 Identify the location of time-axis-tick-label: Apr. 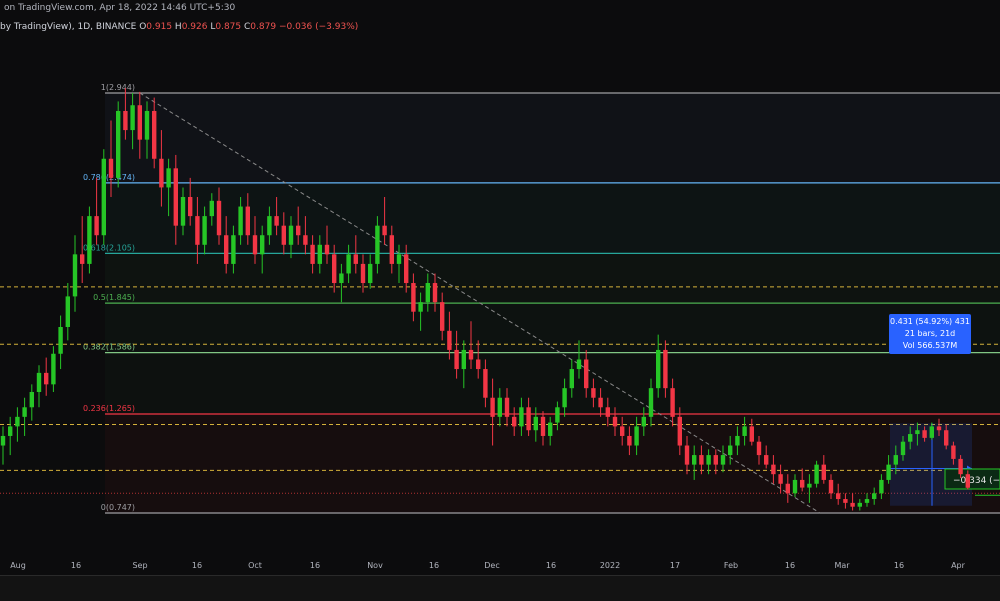
(958, 565).